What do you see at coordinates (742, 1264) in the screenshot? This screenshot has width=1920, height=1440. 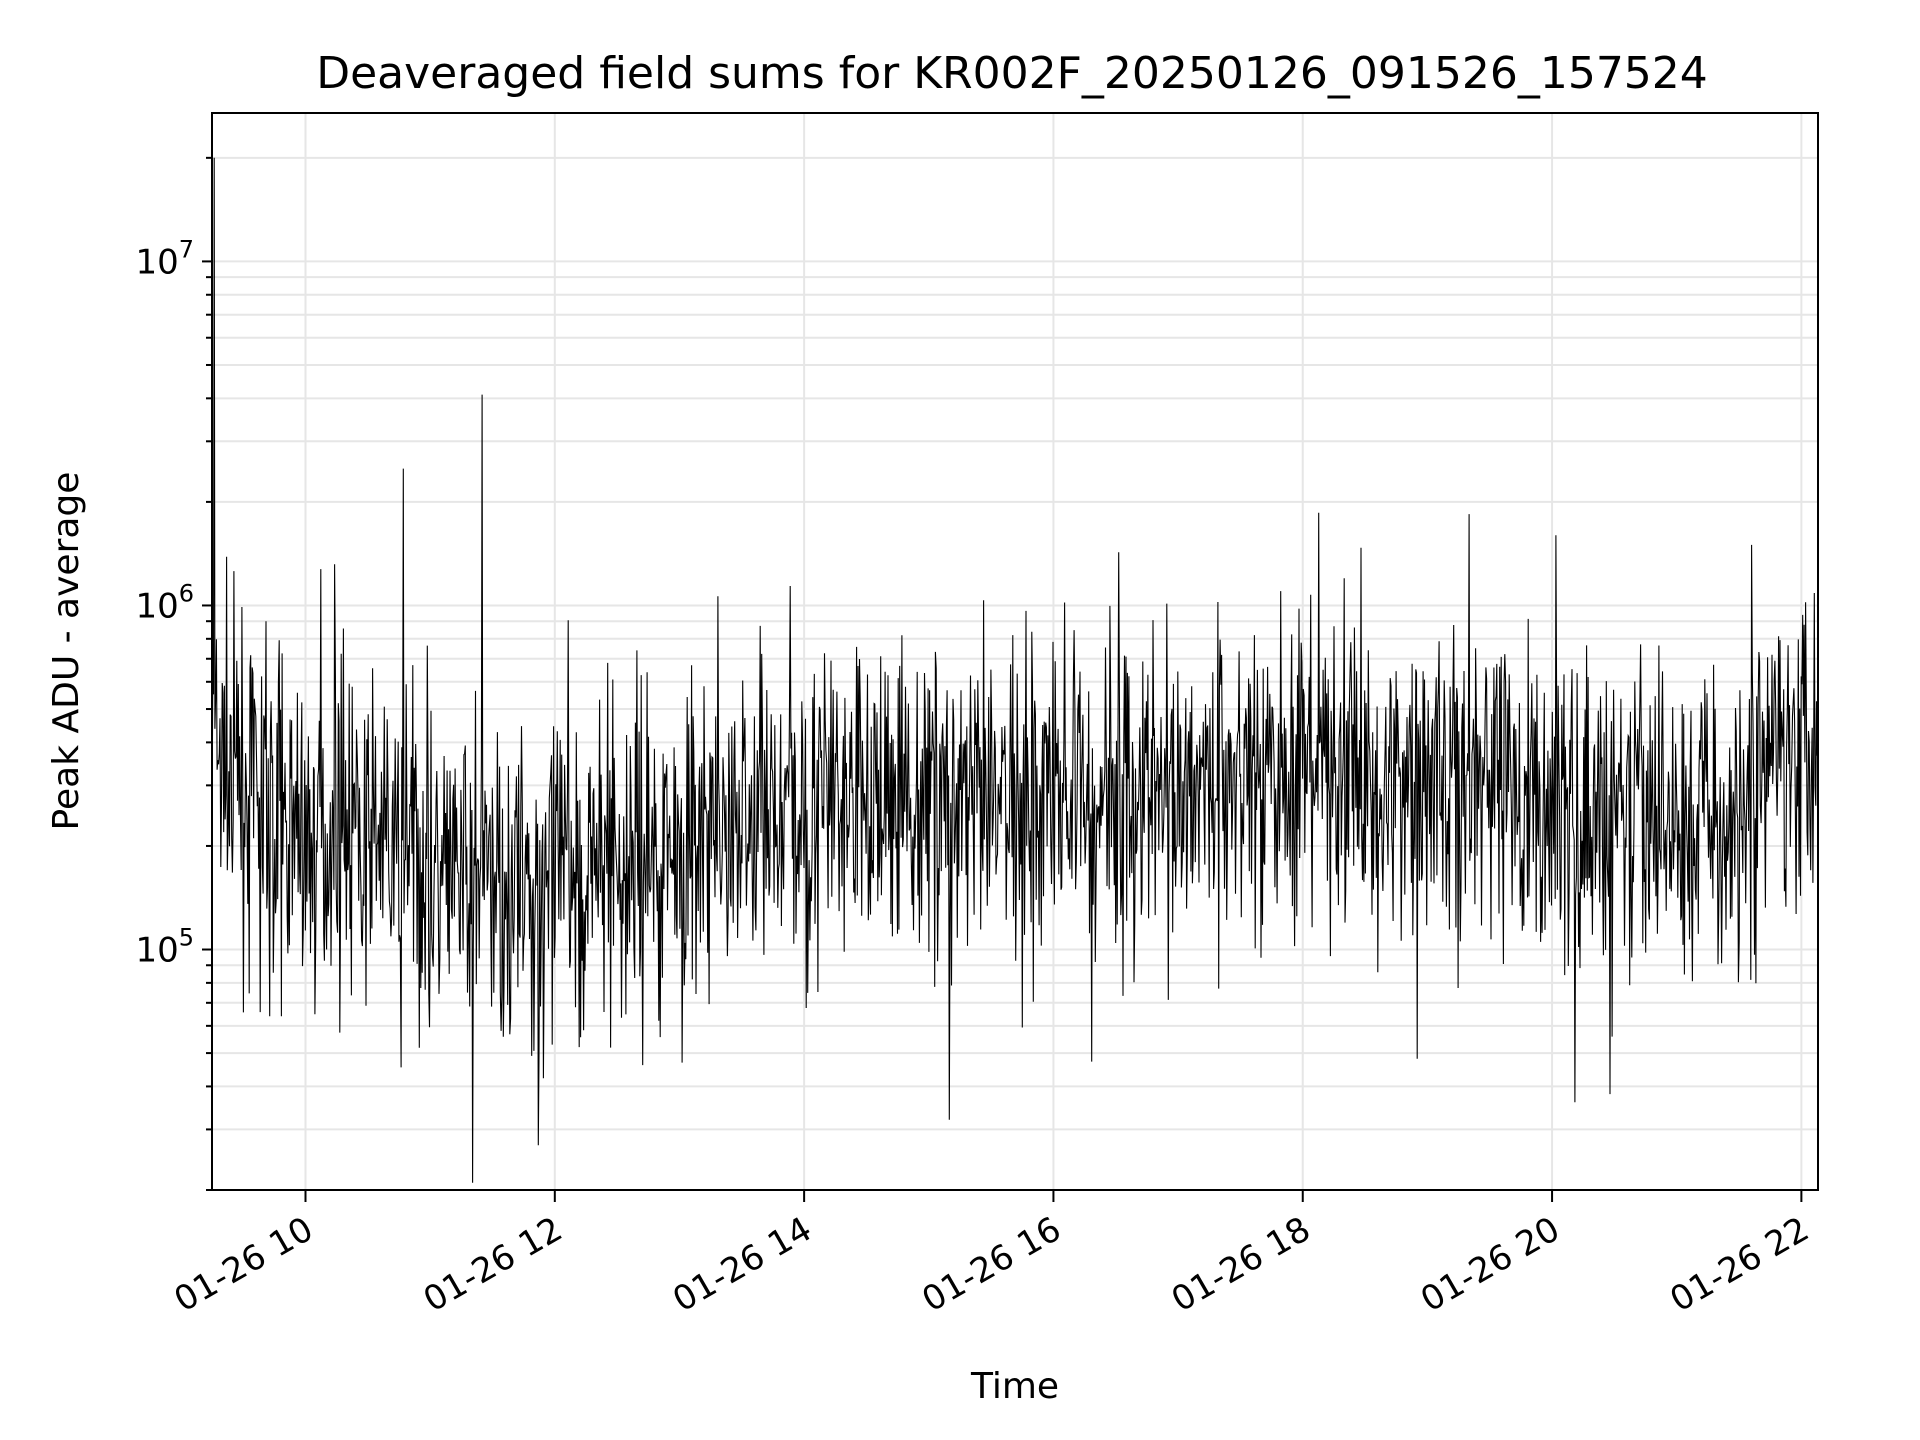 I see `x-tick-label: 01-26 14` at bounding box center [742, 1264].